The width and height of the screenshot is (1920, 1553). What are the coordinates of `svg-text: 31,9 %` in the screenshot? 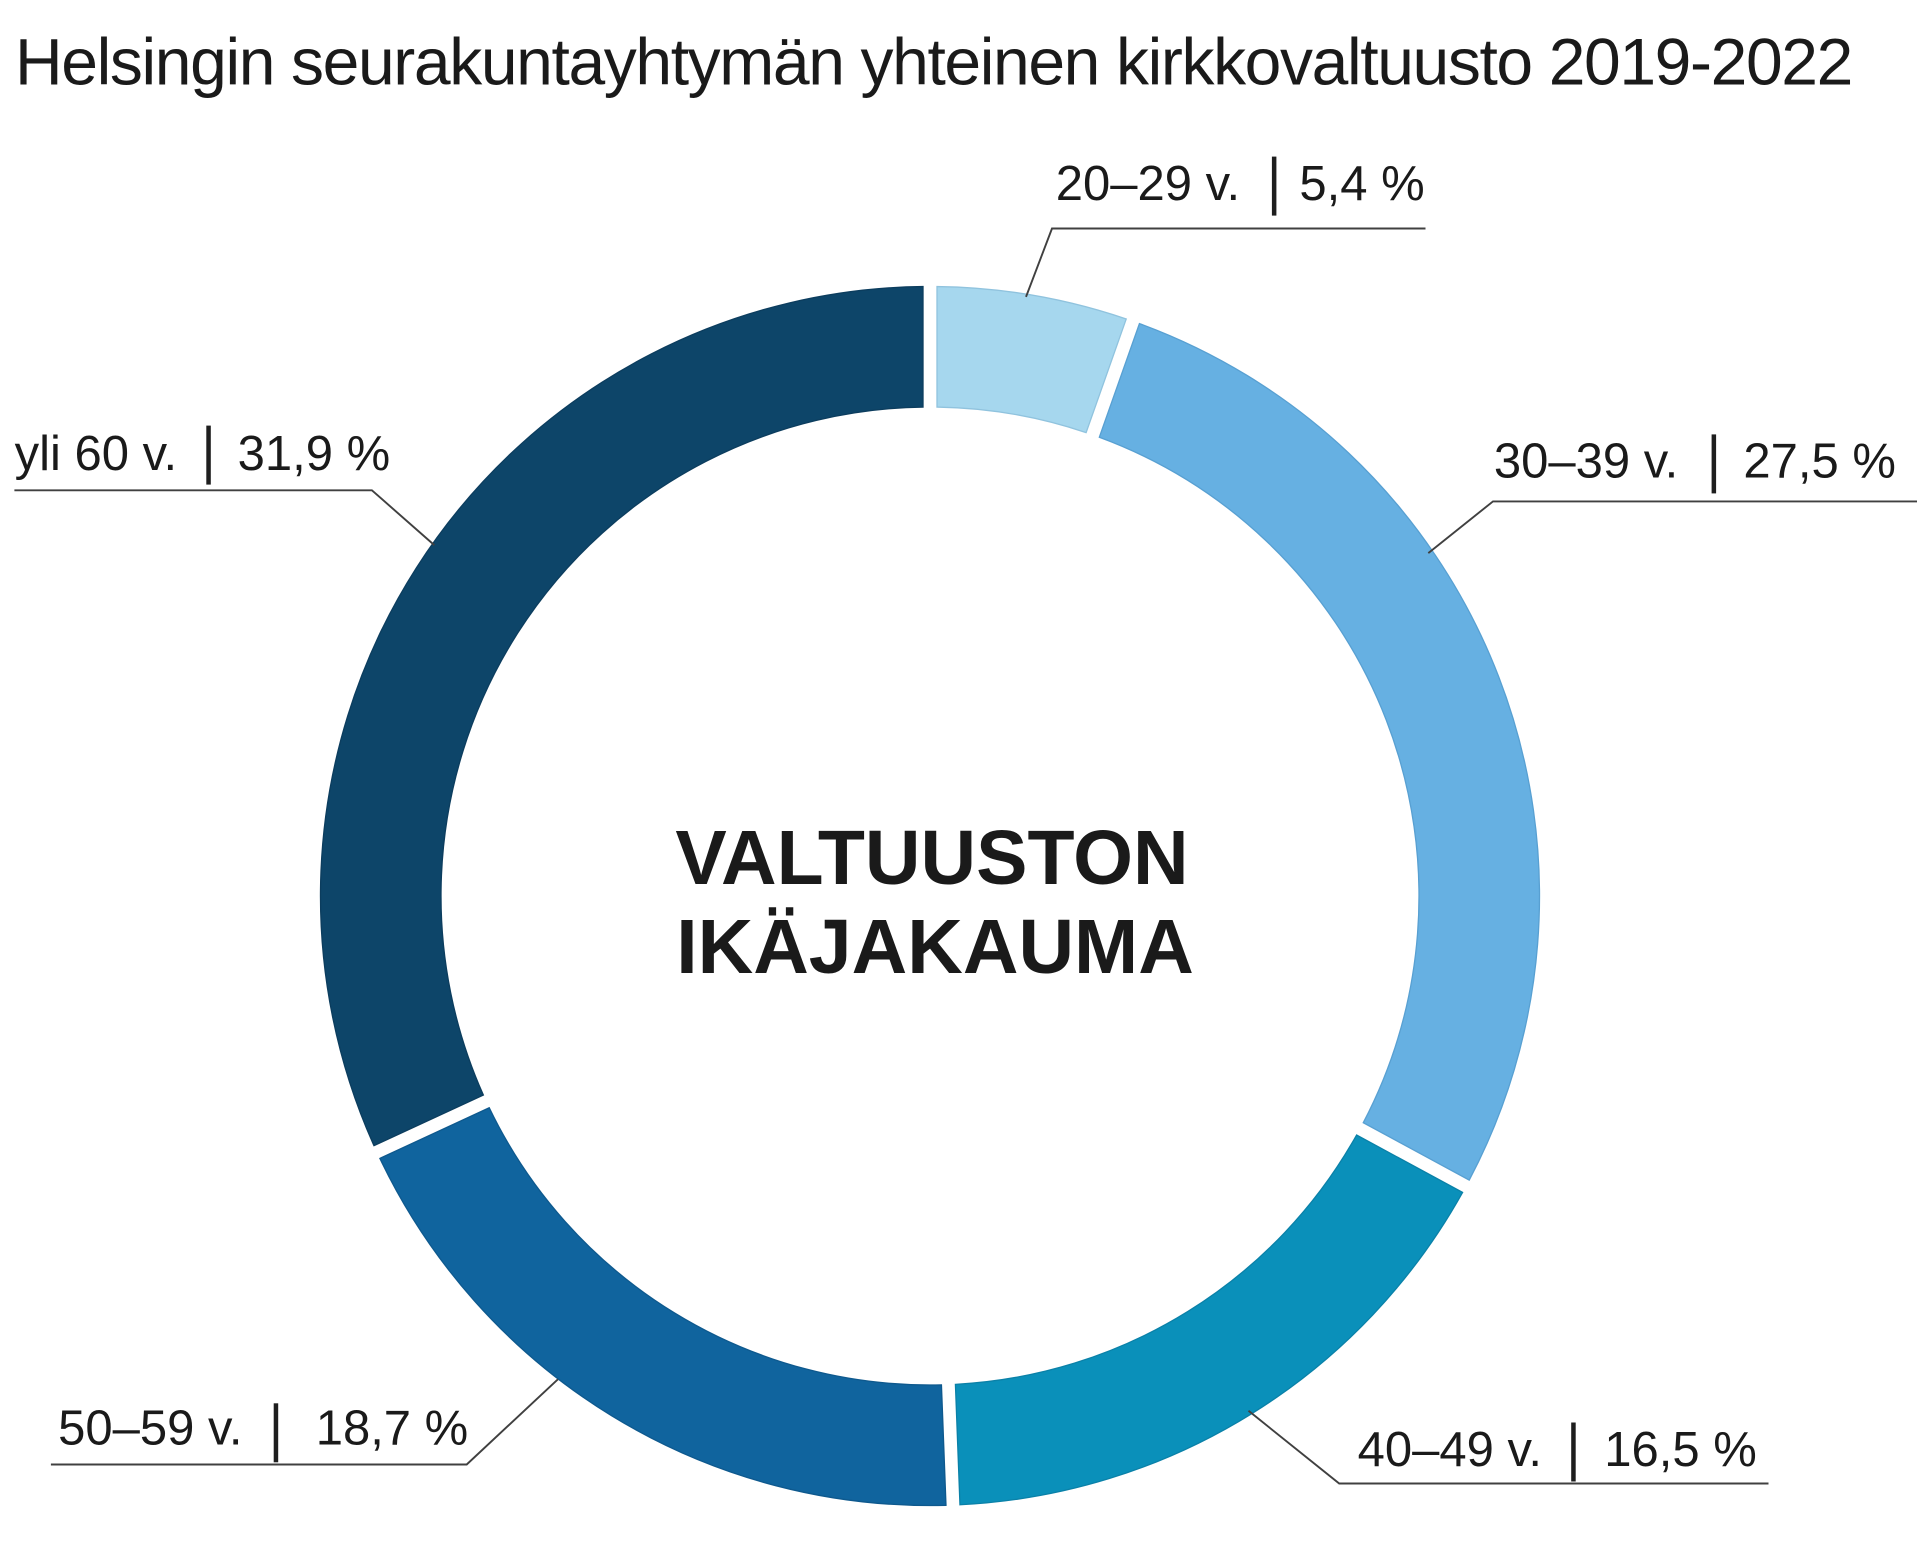 It's located at (314, 454).